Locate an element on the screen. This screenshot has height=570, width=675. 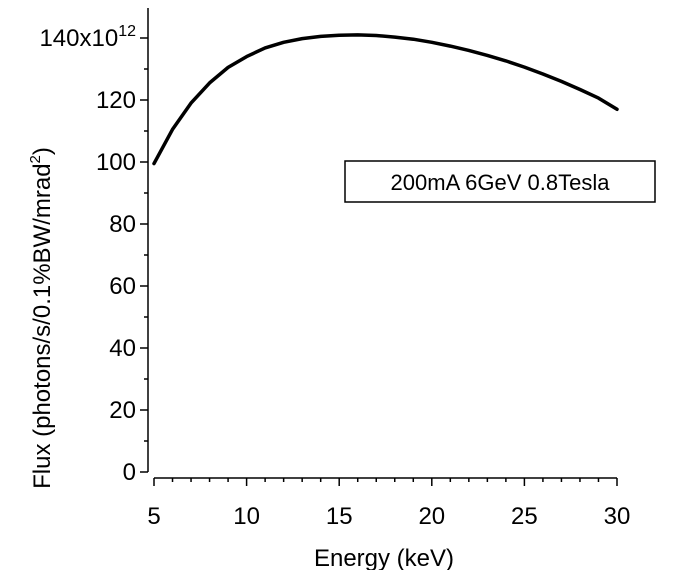
y-axis-title-sup: 2 is located at coordinates (35, 159).